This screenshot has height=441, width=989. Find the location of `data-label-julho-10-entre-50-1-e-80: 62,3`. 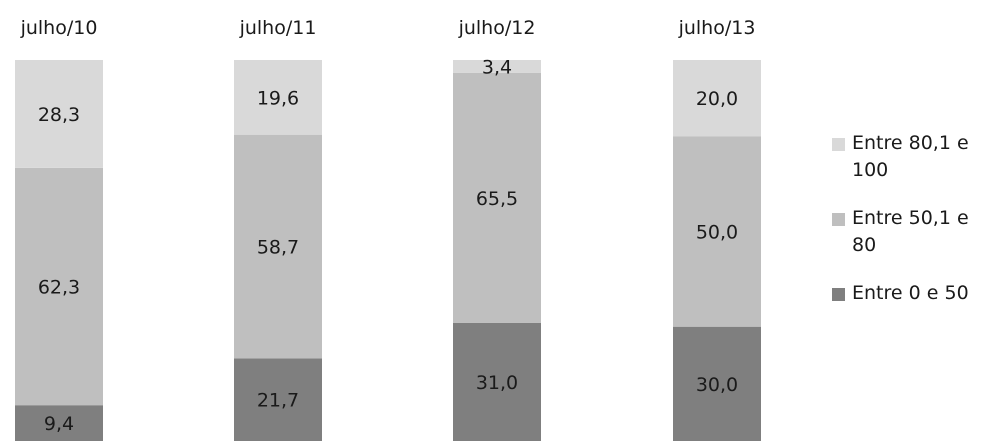

data-label-julho-10-entre-50-1-e-80: 62,3 is located at coordinates (59, 288).